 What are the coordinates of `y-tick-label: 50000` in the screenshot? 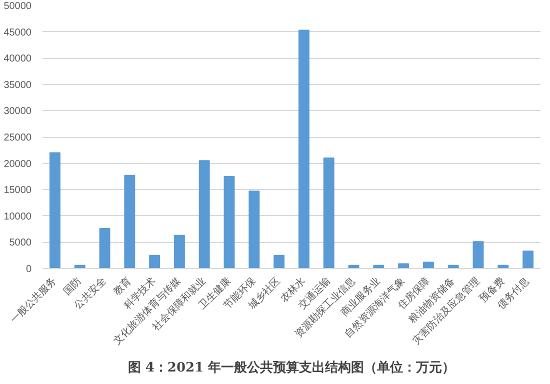 It's located at (18, 6).